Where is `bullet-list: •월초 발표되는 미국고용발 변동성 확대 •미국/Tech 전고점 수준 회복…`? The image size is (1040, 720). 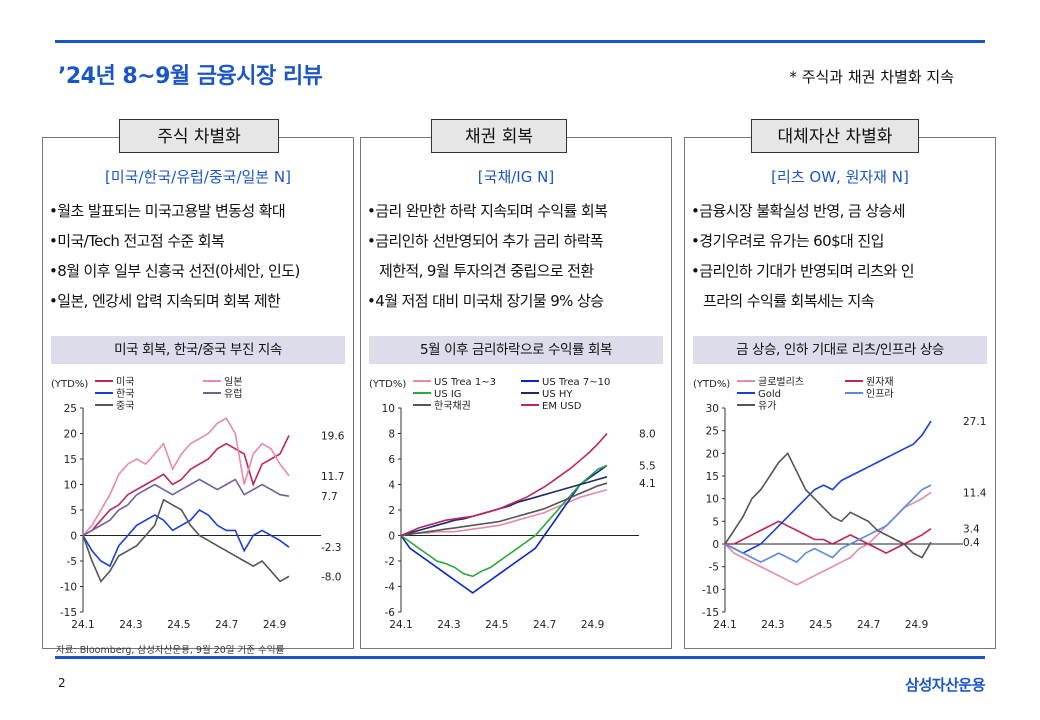
bullet-list: •월초 발표되는 미국고용발 변동성 확대 •미국/Tech 전고점 수준 회복… is located at coordinates (199, 256).